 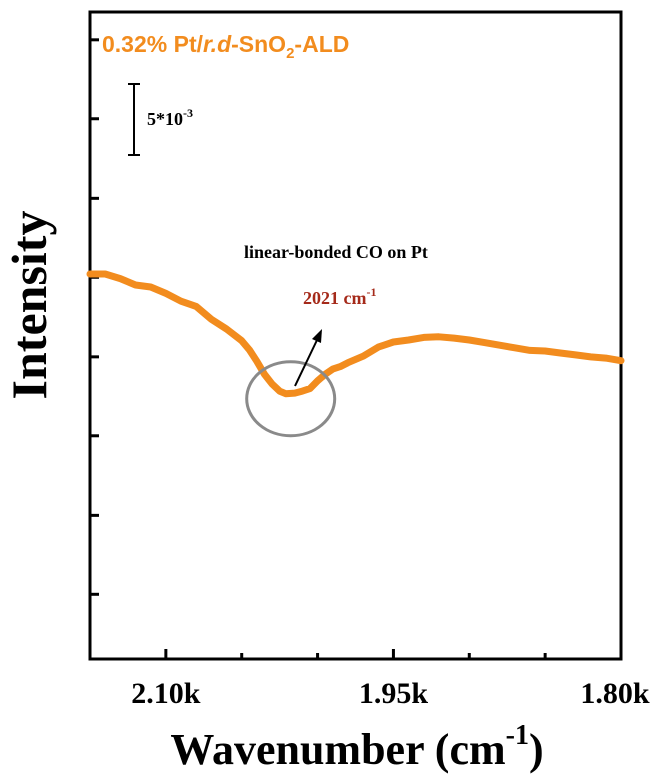 I want to click on scale-bar-label: 5*10-3, so click(x=170, y=117).